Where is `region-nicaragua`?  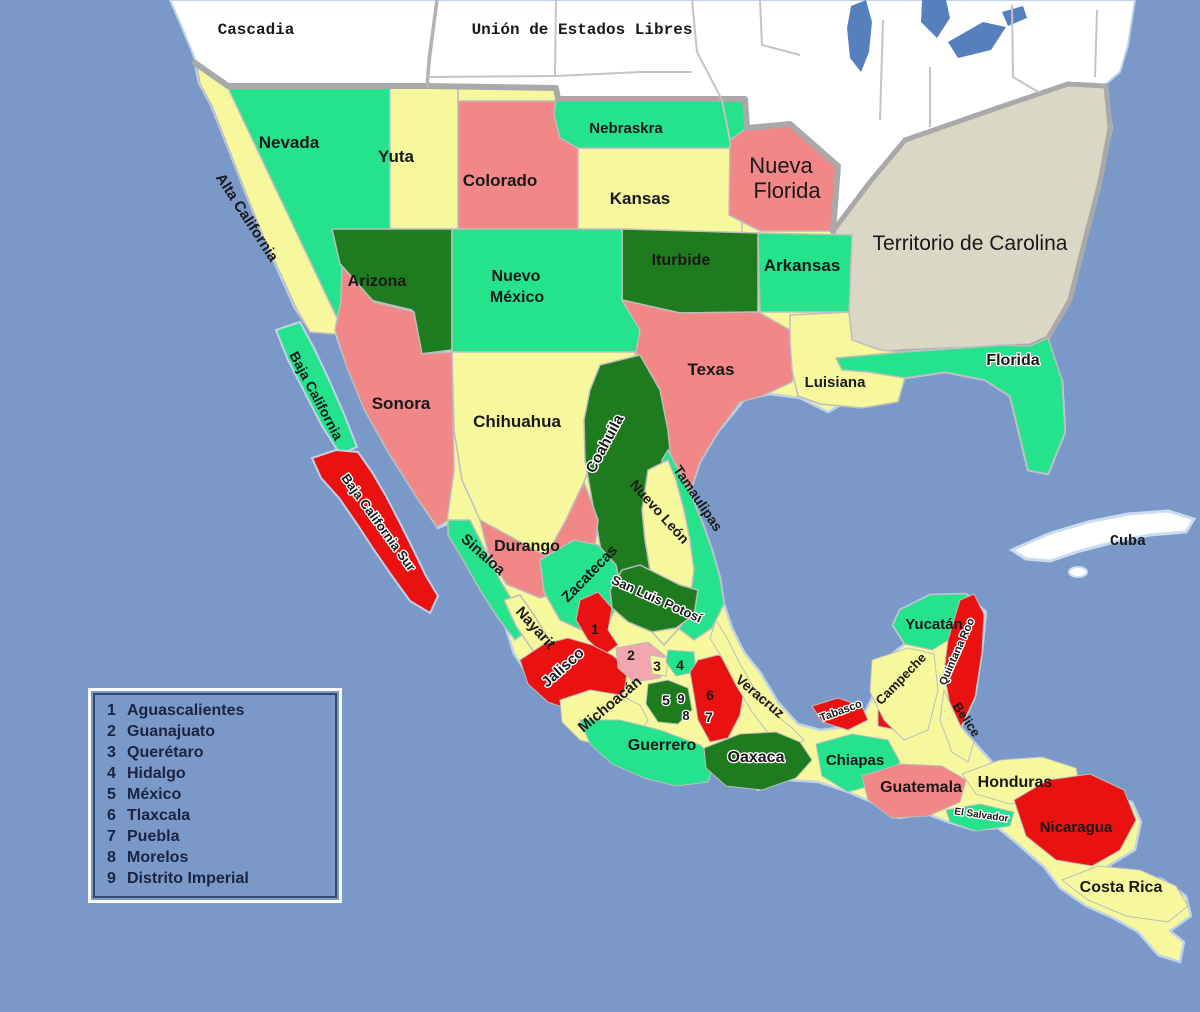 region-nicaragua is located at coordinates (1075, 820).